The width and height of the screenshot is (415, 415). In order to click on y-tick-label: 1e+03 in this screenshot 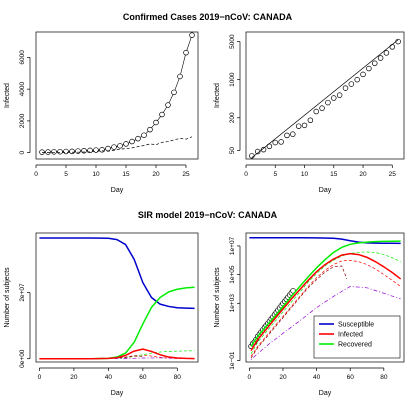, I will do `click(232, 303)`.